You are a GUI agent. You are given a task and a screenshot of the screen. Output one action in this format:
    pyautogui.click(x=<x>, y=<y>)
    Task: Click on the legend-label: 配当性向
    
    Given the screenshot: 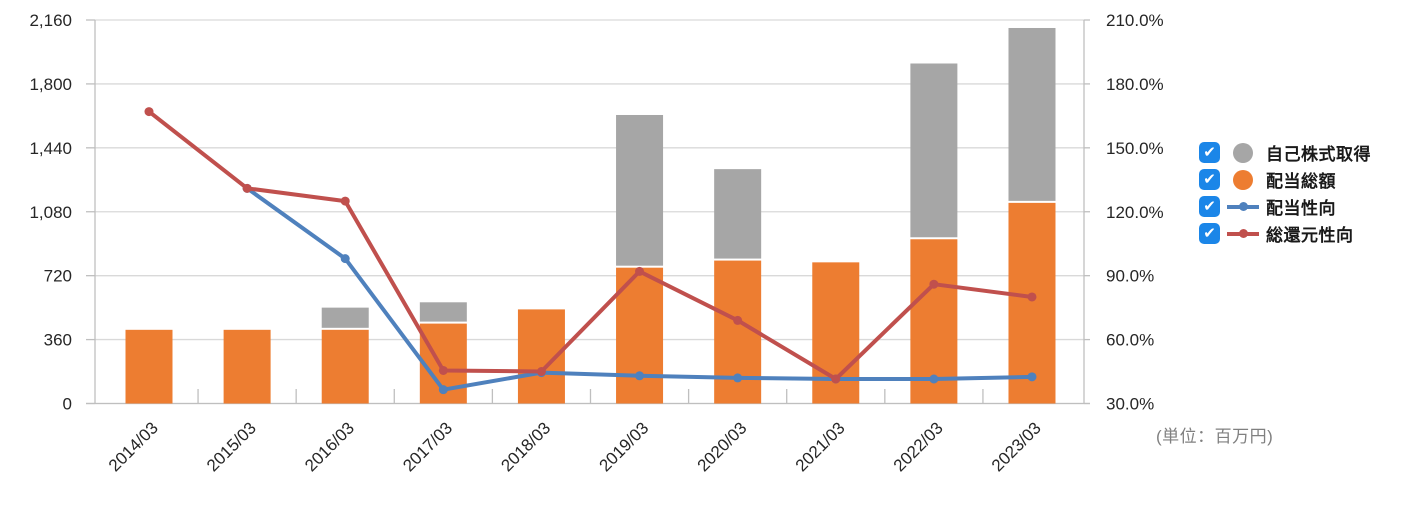 What is the action you would take?
    pyautogui.click(x=1301, y=208)
    